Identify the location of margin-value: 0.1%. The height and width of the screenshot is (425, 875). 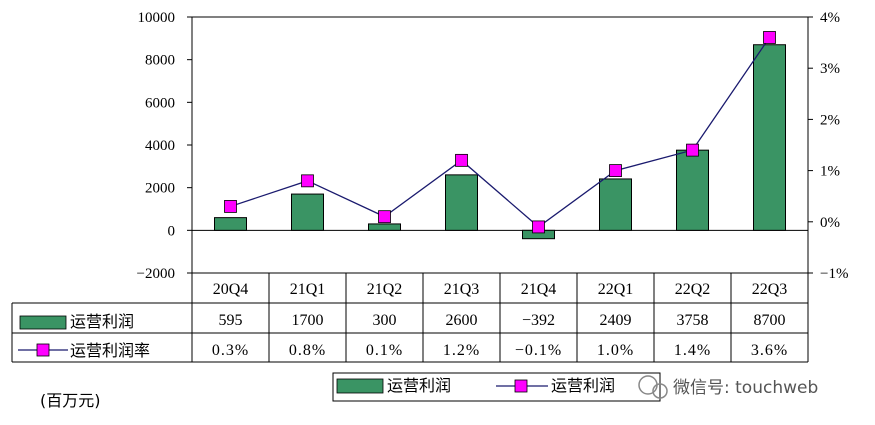
(384, 350).